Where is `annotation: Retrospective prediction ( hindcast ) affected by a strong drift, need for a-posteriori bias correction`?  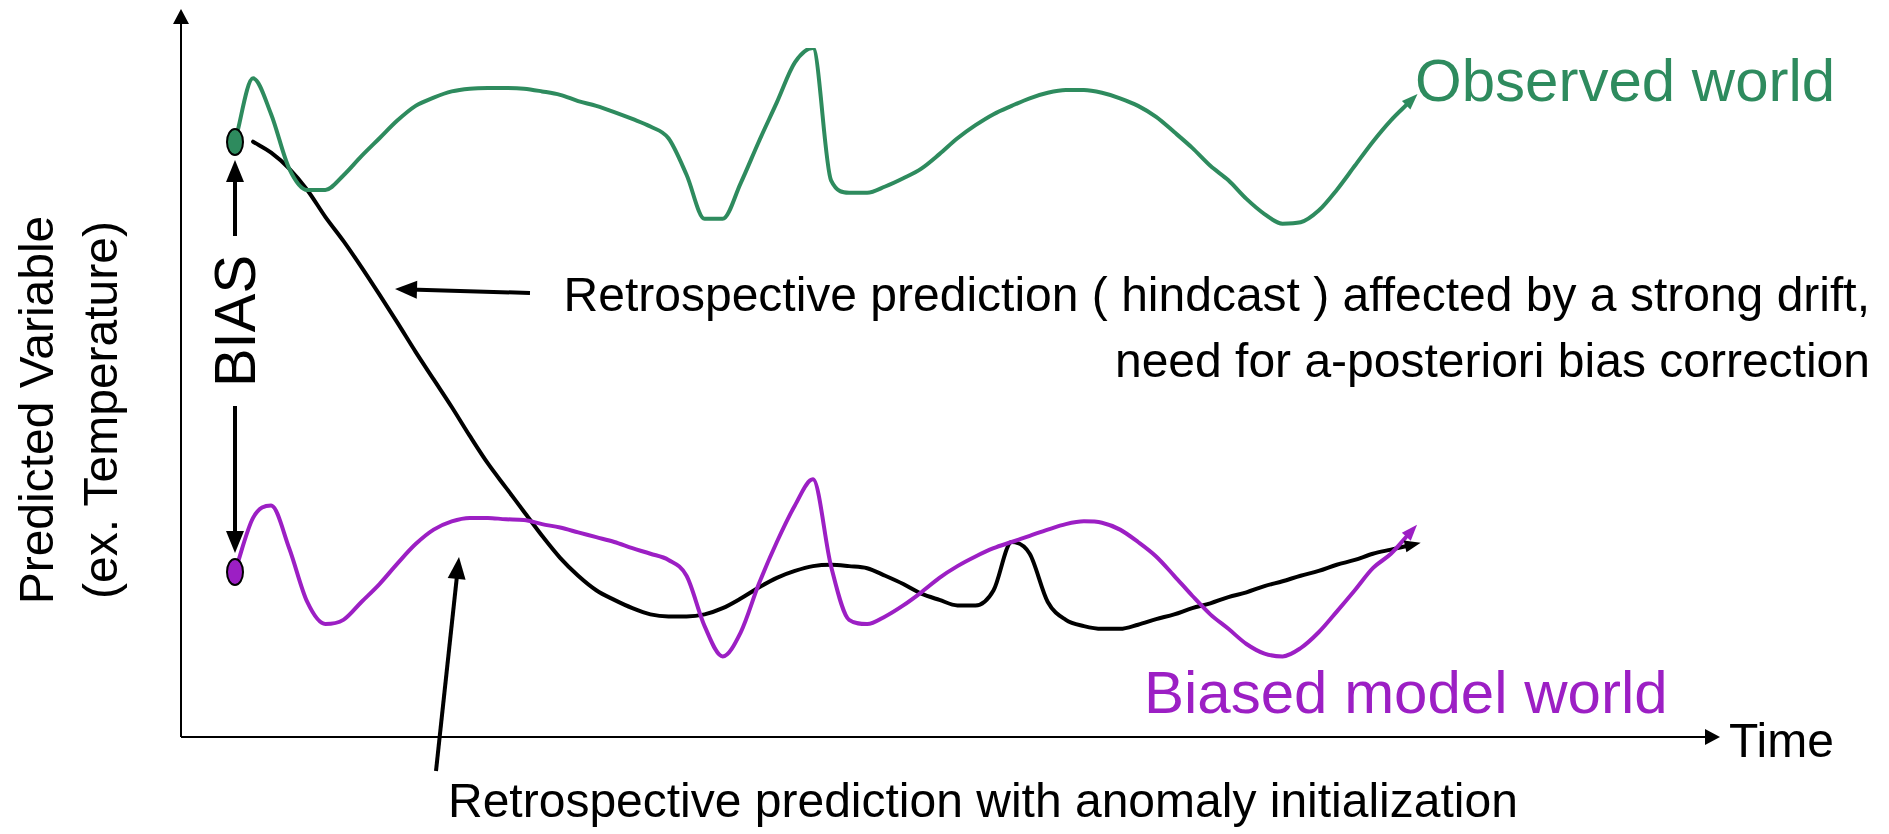
annotation: Retrospective prediction ( hindcast ) affected by a strong drift, need for a-posteriori bias correction is located at coordinates (1216, 328).